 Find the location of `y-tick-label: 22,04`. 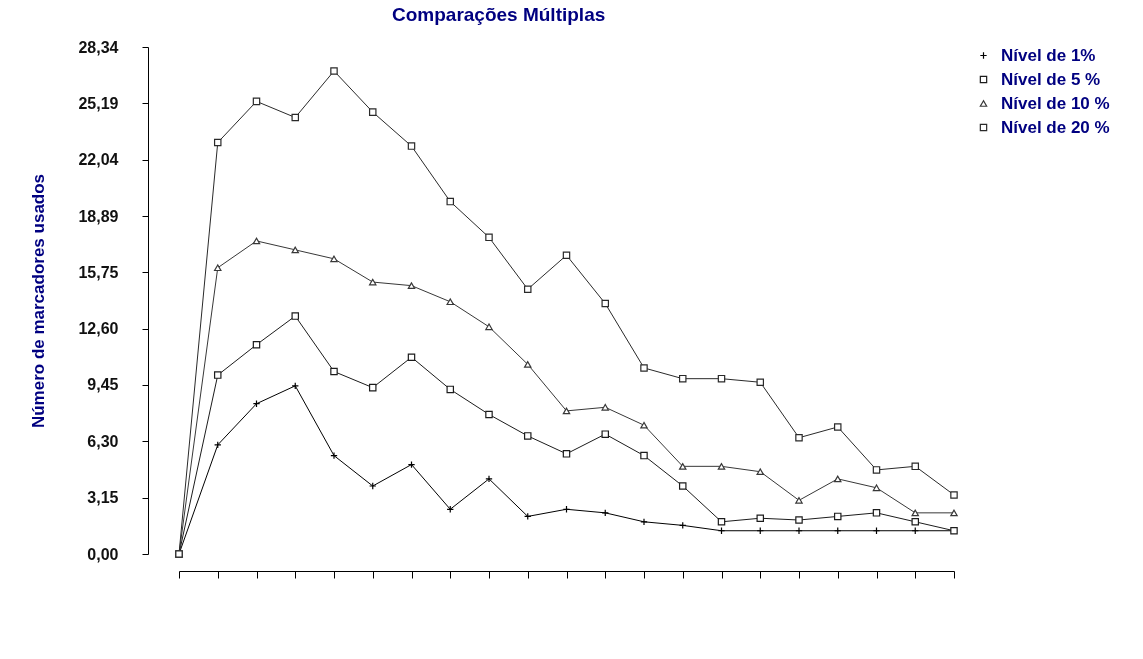

y-tick-label: 22,04 is located at coordinates (98, 160).